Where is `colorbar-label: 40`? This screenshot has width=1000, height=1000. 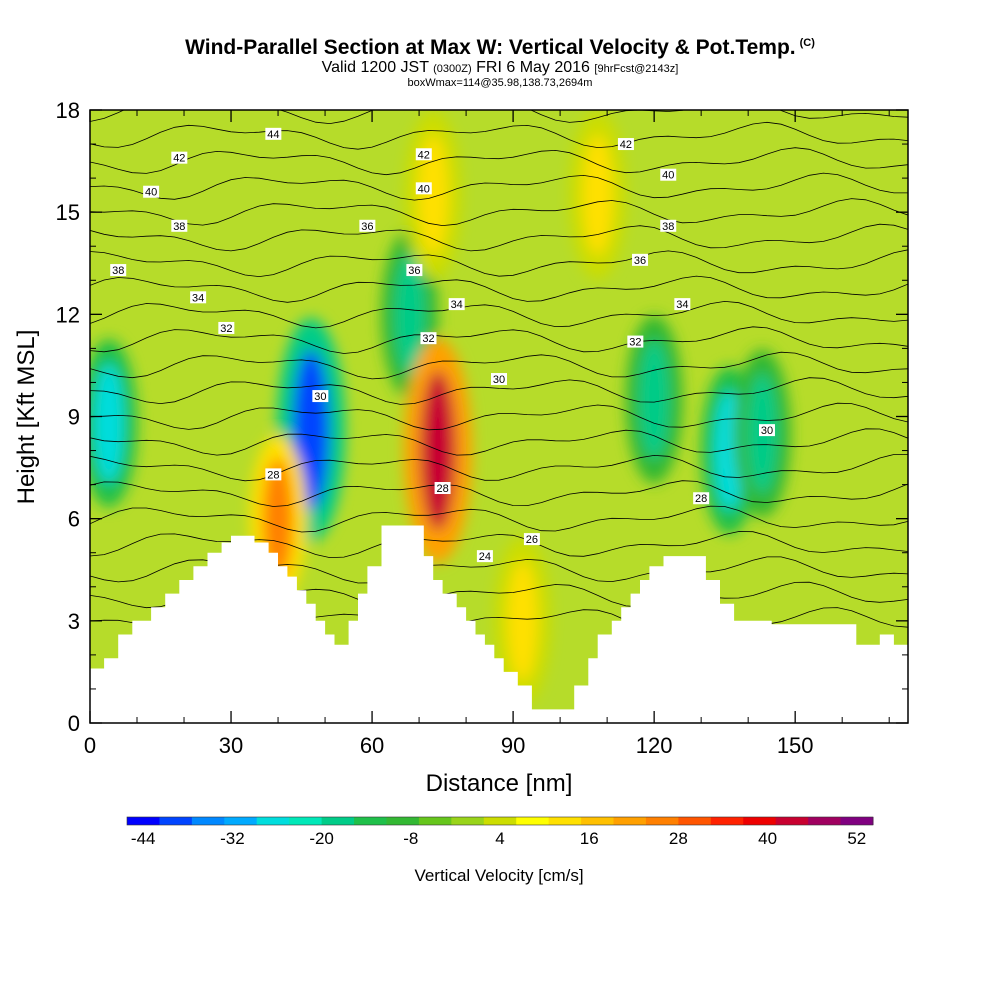
colorbar-label: 40 is located at coordinates (767, 838).